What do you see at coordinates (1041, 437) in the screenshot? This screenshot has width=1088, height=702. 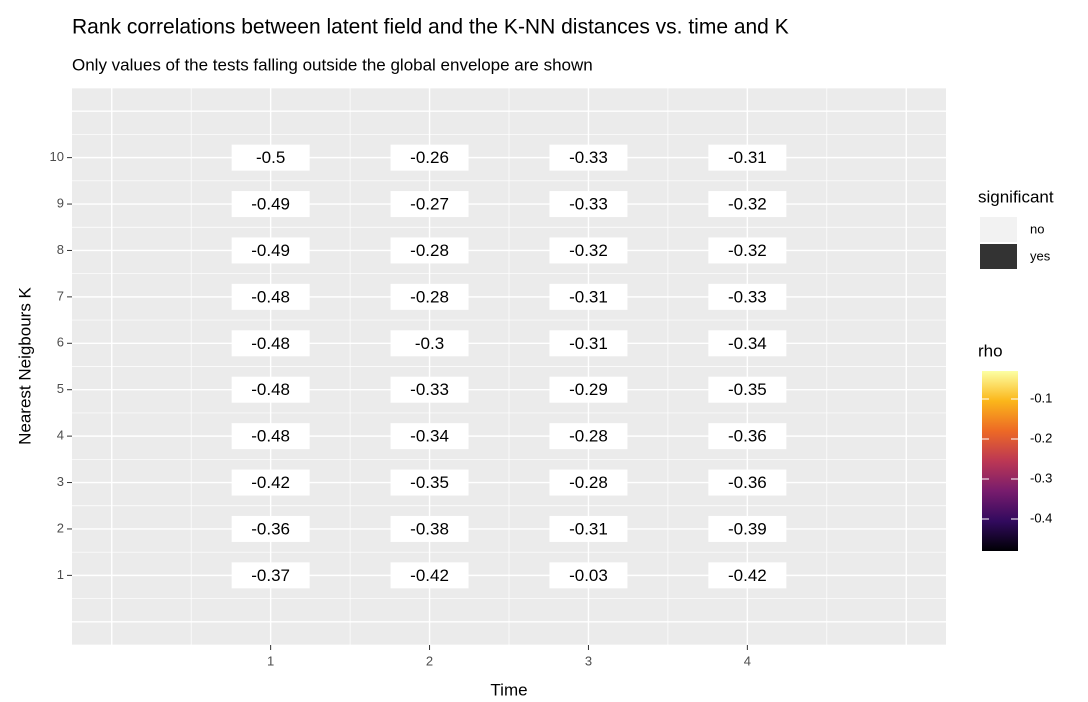 I see `colorbar-label: -0.2` at bounding box center [1041, 437].